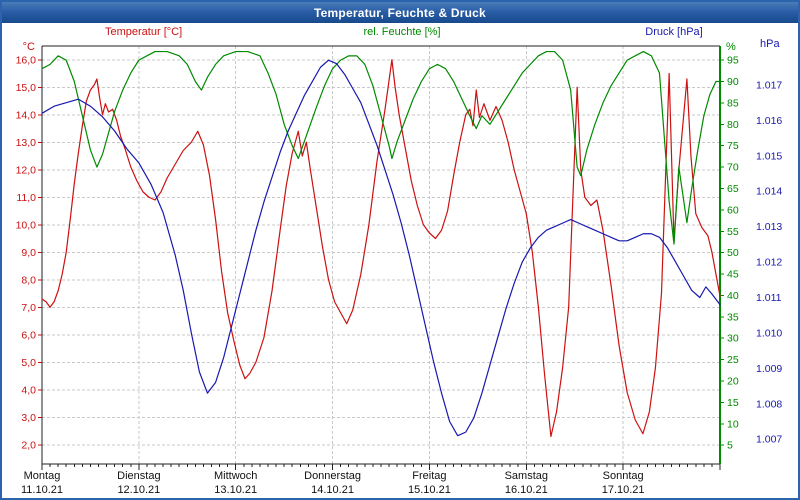  Describe the element at coordinates (733, 82) in the screenshot. I see `svg-text: 90` at that location.